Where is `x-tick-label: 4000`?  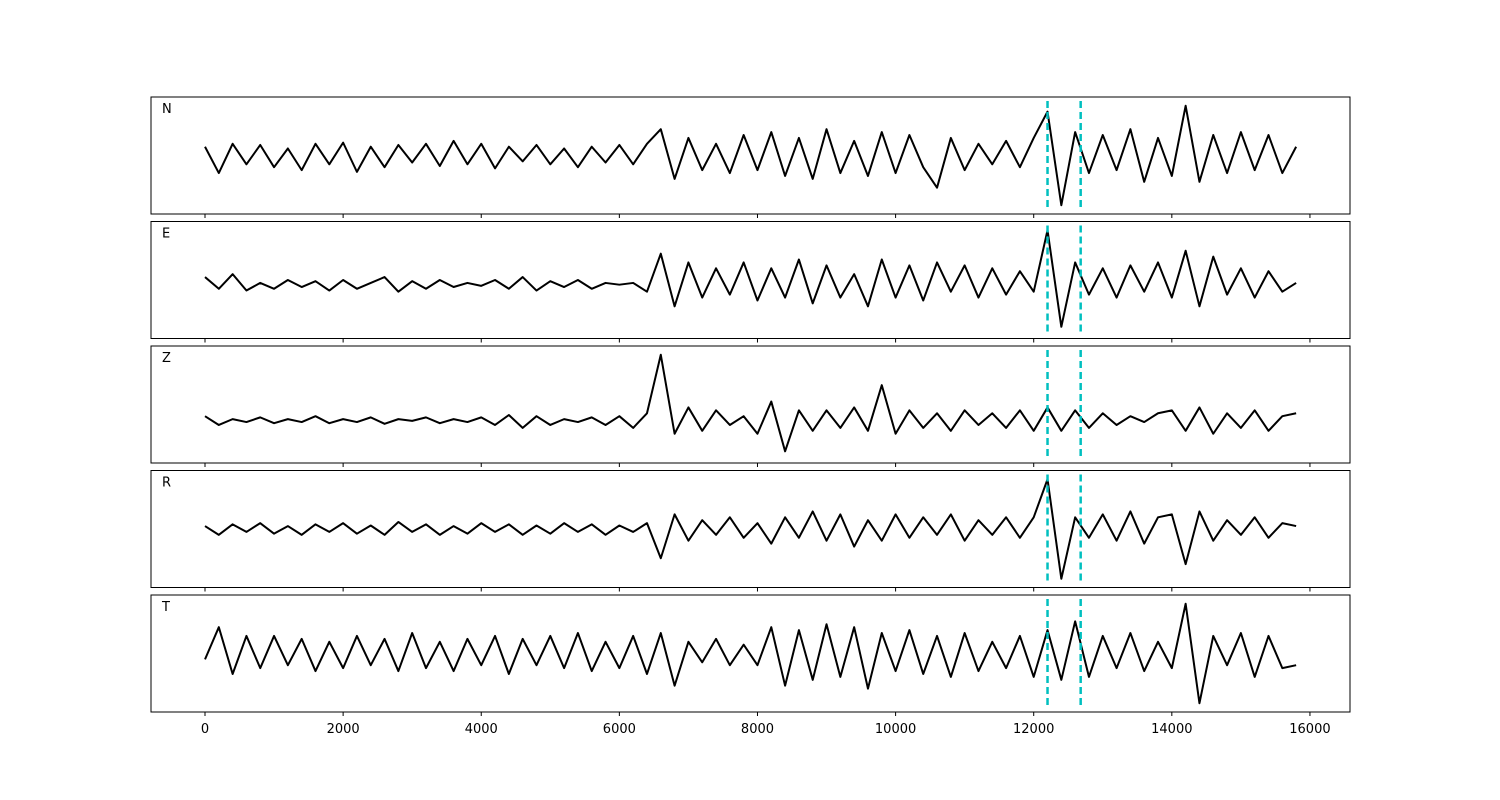 x-tick-label: 4000 is located at coordinates (481, 729).